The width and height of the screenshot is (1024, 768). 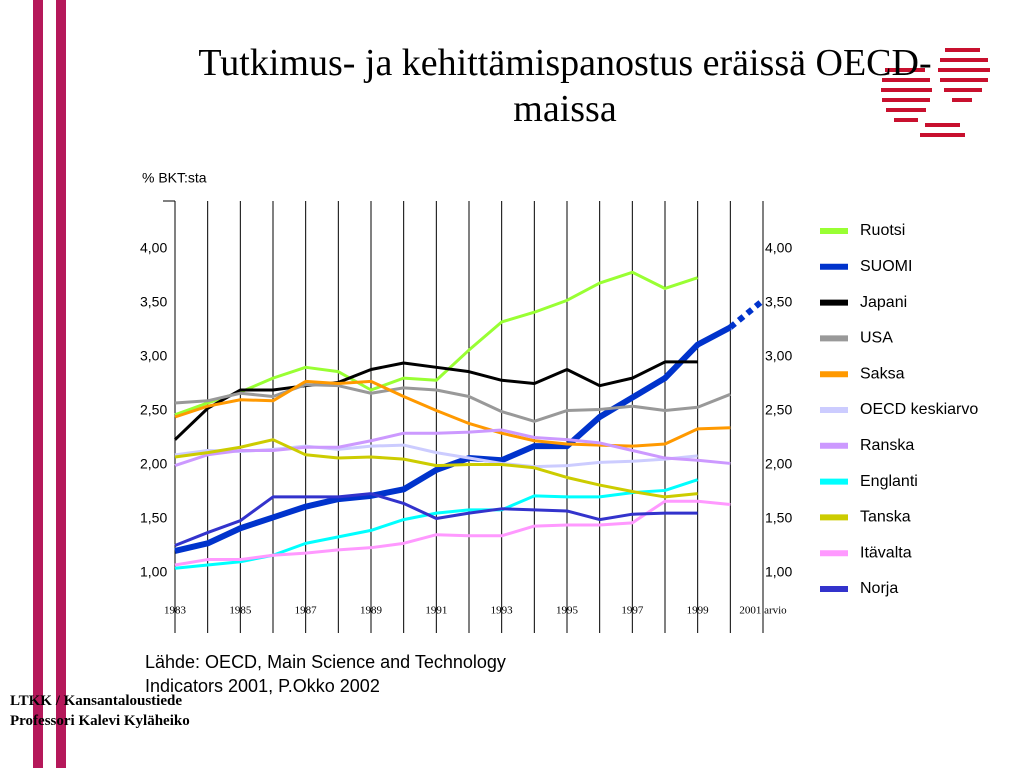 What do you see at coordinates (889, 481) in the screenshot?
I see `legend-label: Englanti` at bounding box center [889, 481].